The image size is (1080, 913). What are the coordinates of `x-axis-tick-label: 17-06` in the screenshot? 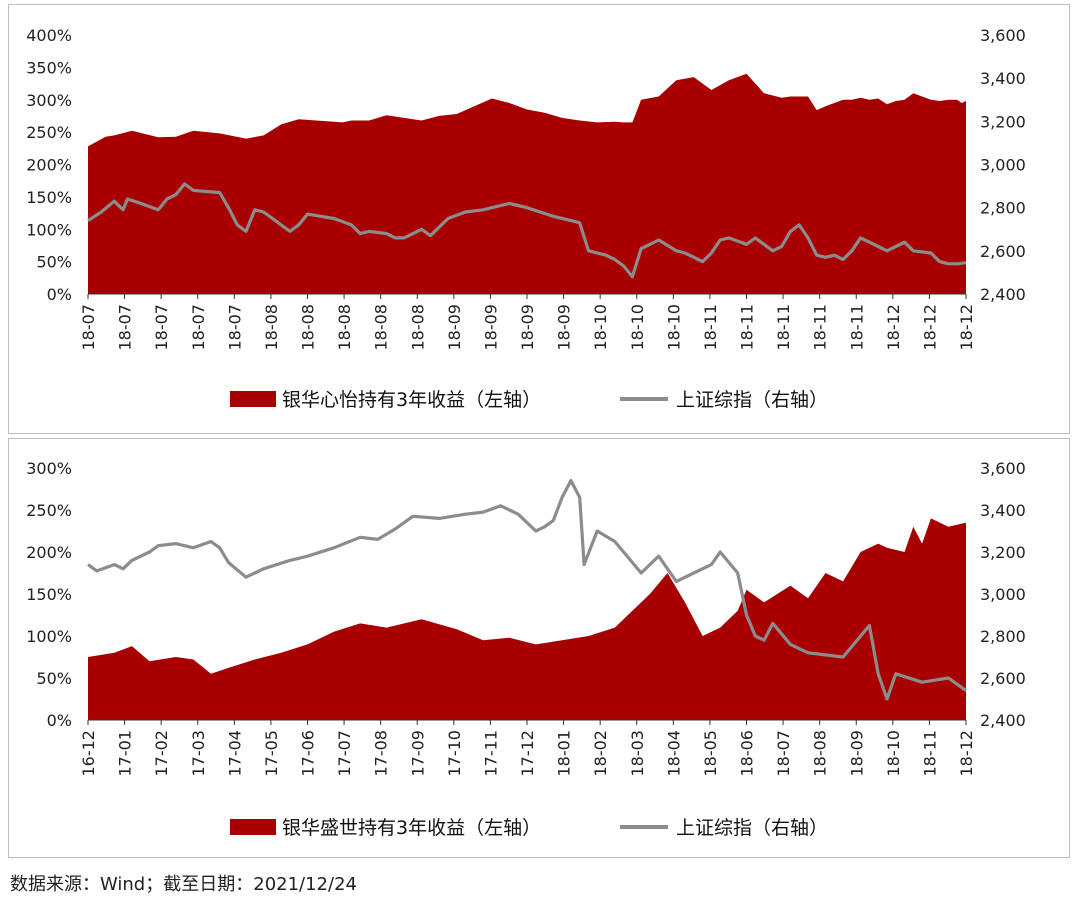 It's located at (308, 753).